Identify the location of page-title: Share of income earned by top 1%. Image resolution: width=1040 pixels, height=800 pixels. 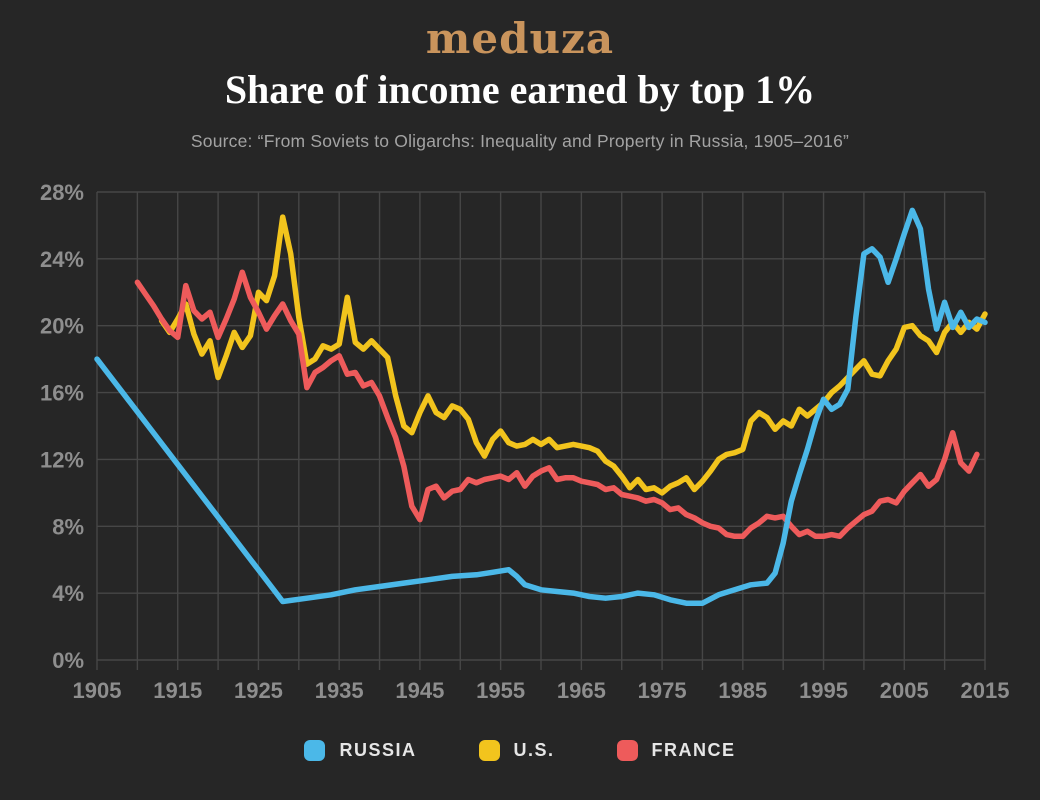
(520, 89).